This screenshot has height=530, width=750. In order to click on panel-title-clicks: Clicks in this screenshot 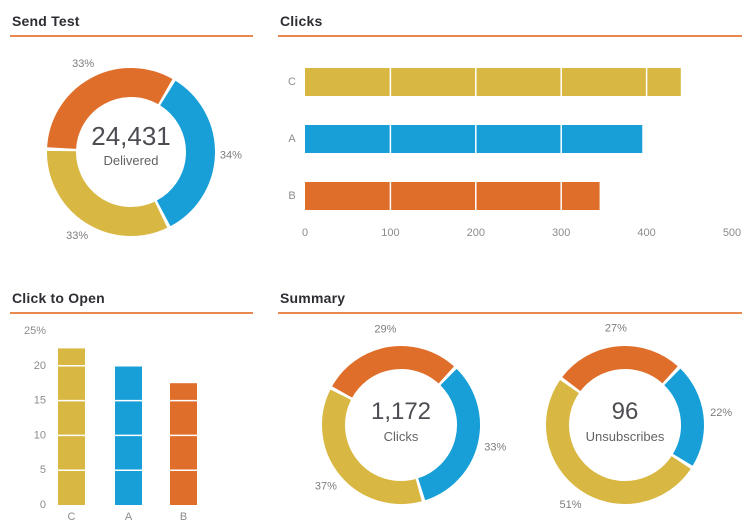, I will do `click(301, 21)`.